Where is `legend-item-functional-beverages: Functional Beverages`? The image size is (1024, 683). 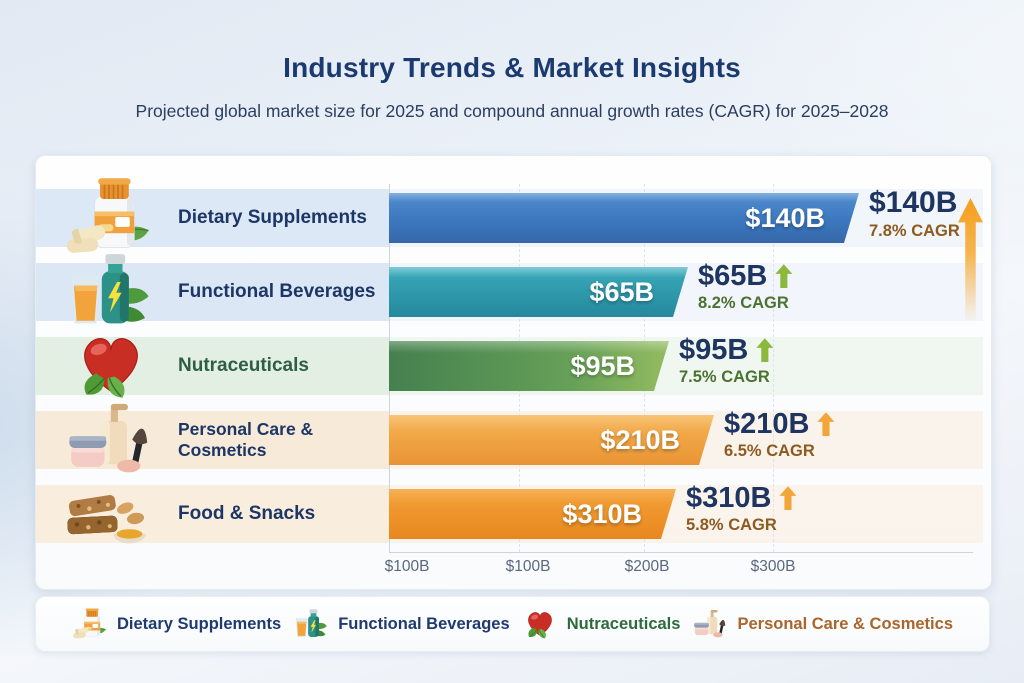
legend-item-functional-beverages: Functional Beverages is located at coordinates (401, 624).